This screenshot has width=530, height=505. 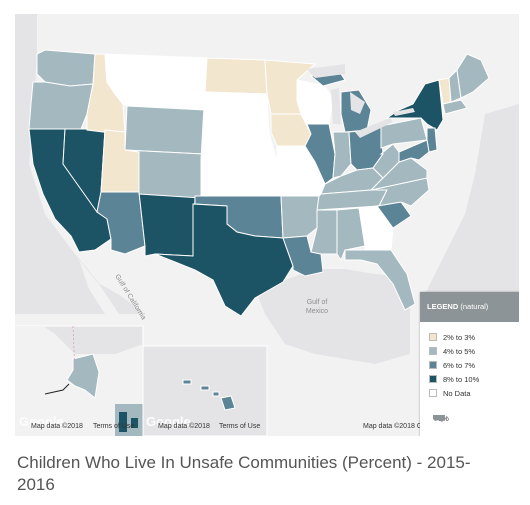 What do you see at coordinates (317, 302) in the screenshot?
I see `gulf-mexico-label-1: Gulf of` at bounding box center [317, 302].